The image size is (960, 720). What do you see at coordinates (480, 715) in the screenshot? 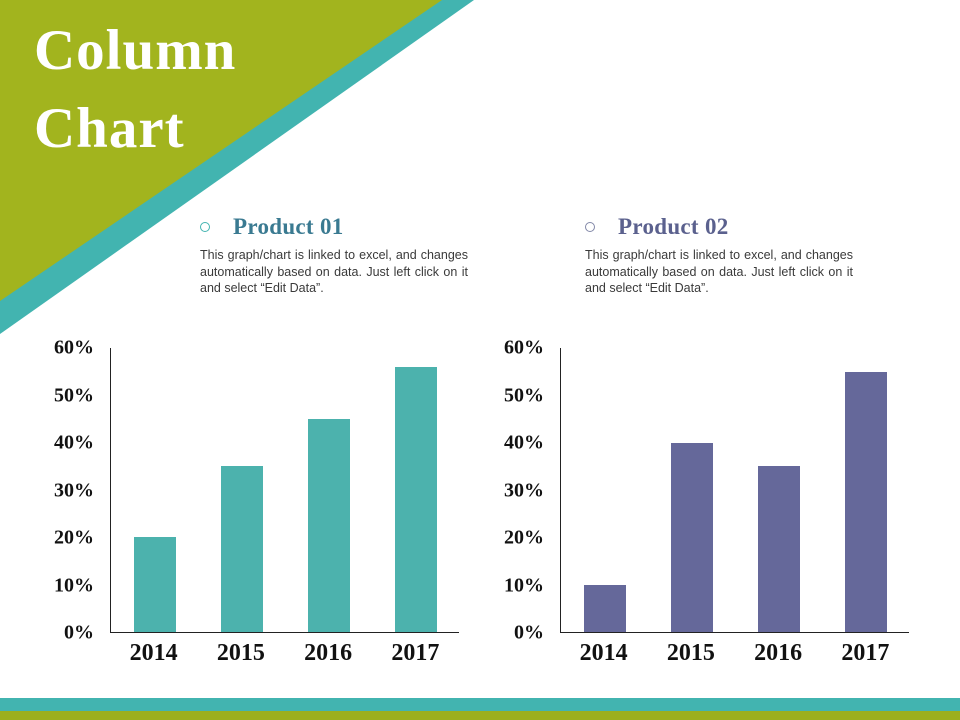
I see `bottom-green-strip` at bounding box center [480, 715].